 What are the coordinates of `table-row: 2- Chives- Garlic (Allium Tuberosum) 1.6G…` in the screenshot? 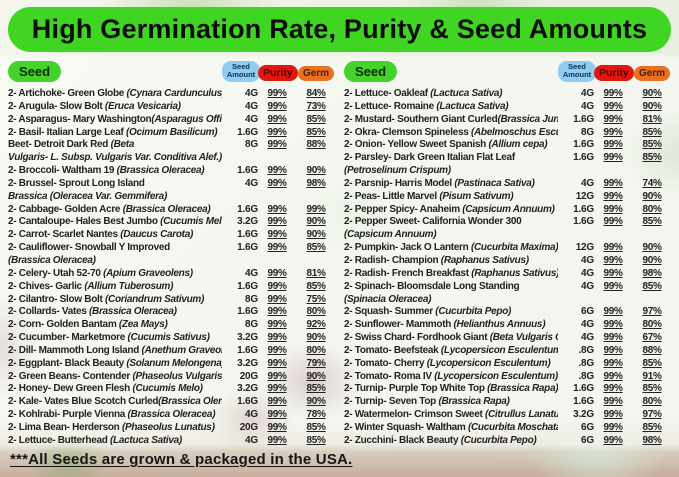 It's located at (172, 287).